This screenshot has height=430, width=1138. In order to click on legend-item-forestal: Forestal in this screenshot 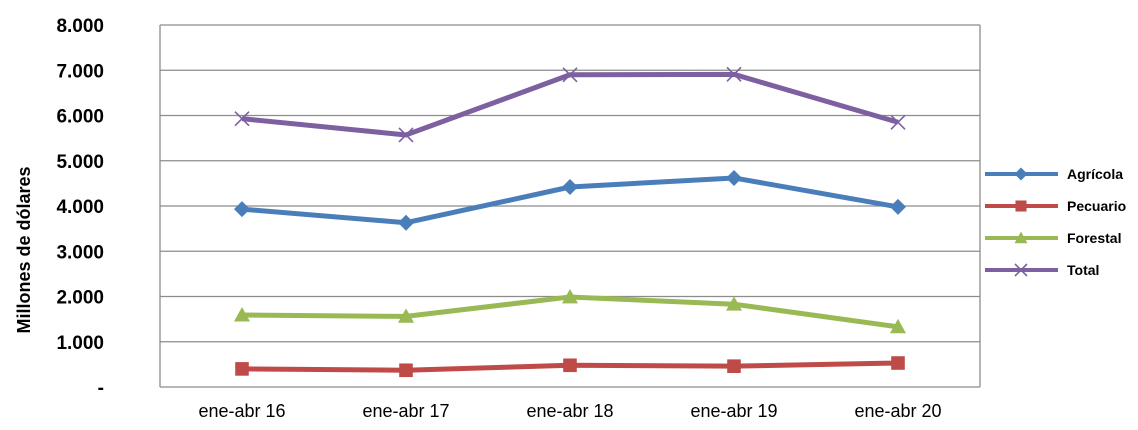, I will do `click(1053, 238)`.